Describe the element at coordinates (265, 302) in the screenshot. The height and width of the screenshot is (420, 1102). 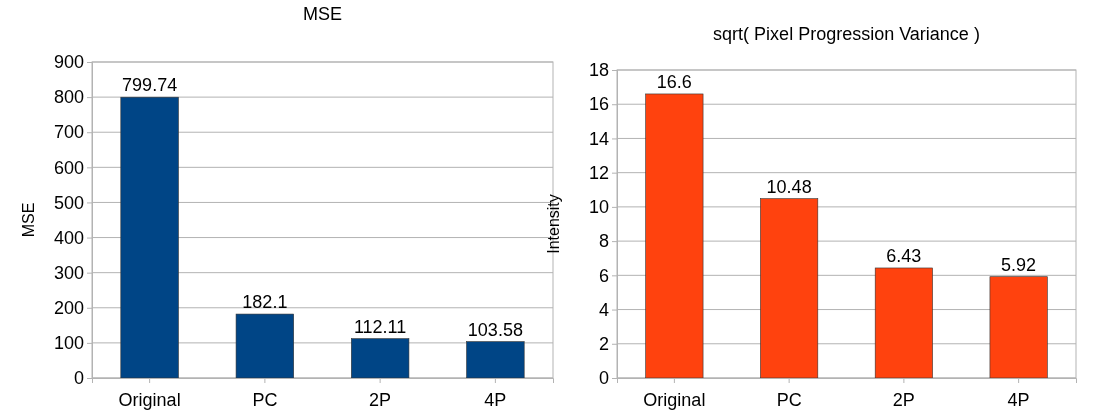
I see `data-label: 182.1` at that location.